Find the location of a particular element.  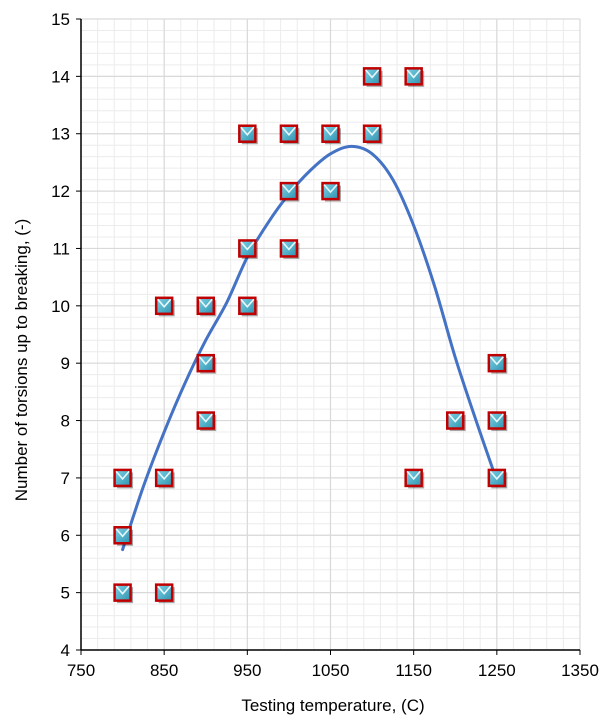

y-axis-title: Number of torsions up to breaking, (-) is located at coordinates (21, 360).